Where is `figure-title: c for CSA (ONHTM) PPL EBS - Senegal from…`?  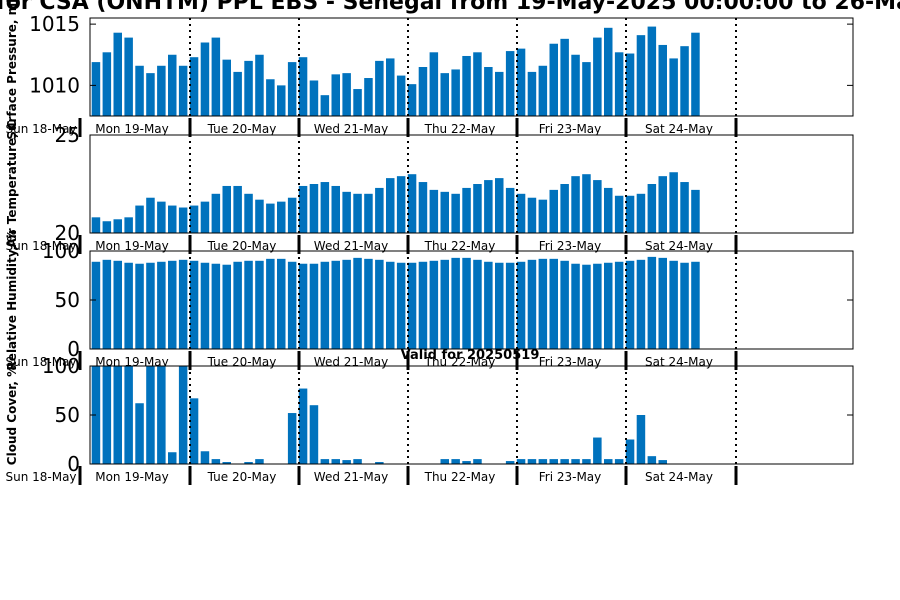
figure-title: c for CSA (ONHTM) PPL EBS - Senegal from… is located at coordinates (450, 7).